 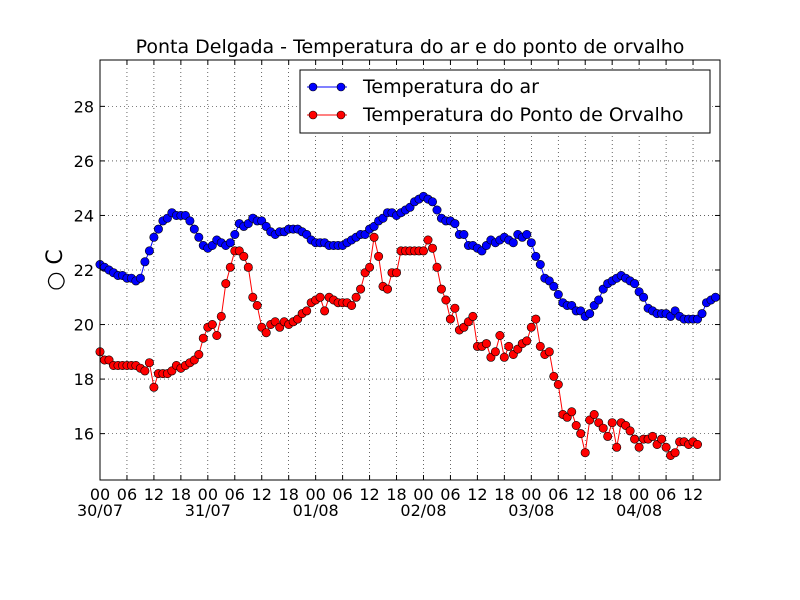 What do you see at coordinates (84, 379) in the screenshot?
I see `y-tick-label: 18` at bounding box center [84, 379].